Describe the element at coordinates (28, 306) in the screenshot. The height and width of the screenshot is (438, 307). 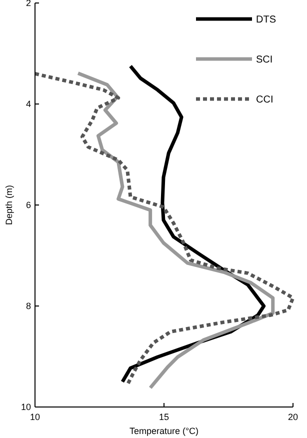
I see `y-tick-label: 8` at that location.